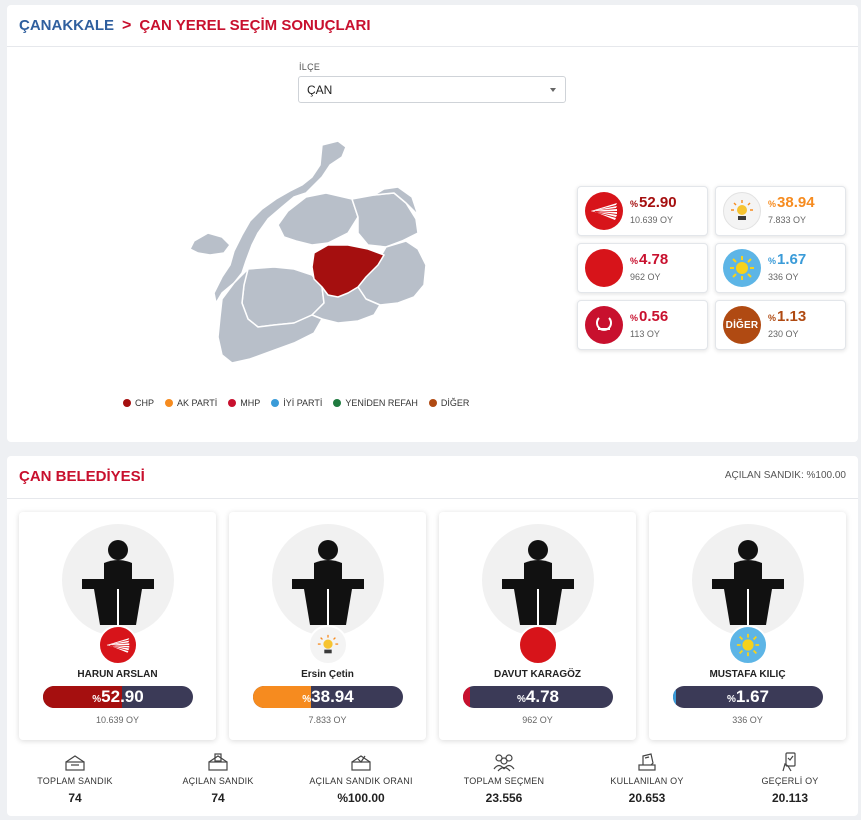  I want to click on legend-item-iyiparti: İYİ PARTİ, so click(296, 403).